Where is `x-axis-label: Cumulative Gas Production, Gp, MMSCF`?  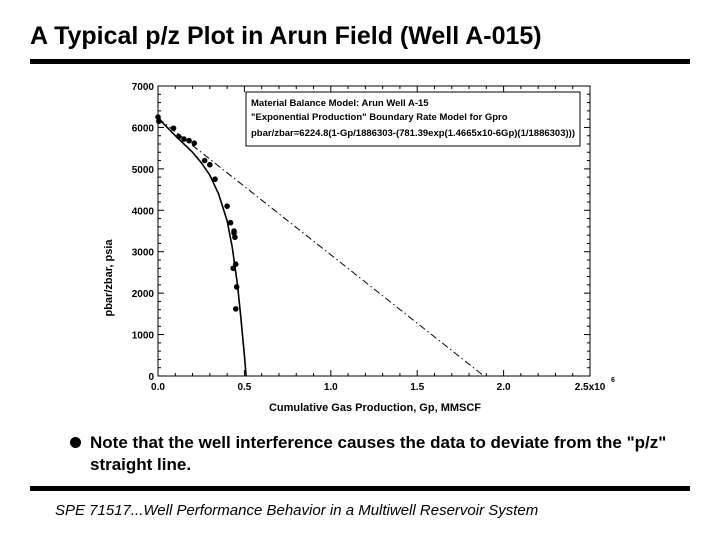 x-axis-label: Cumulative Gas Production, Gp, MMSCF is located at coordinates (375, 408).